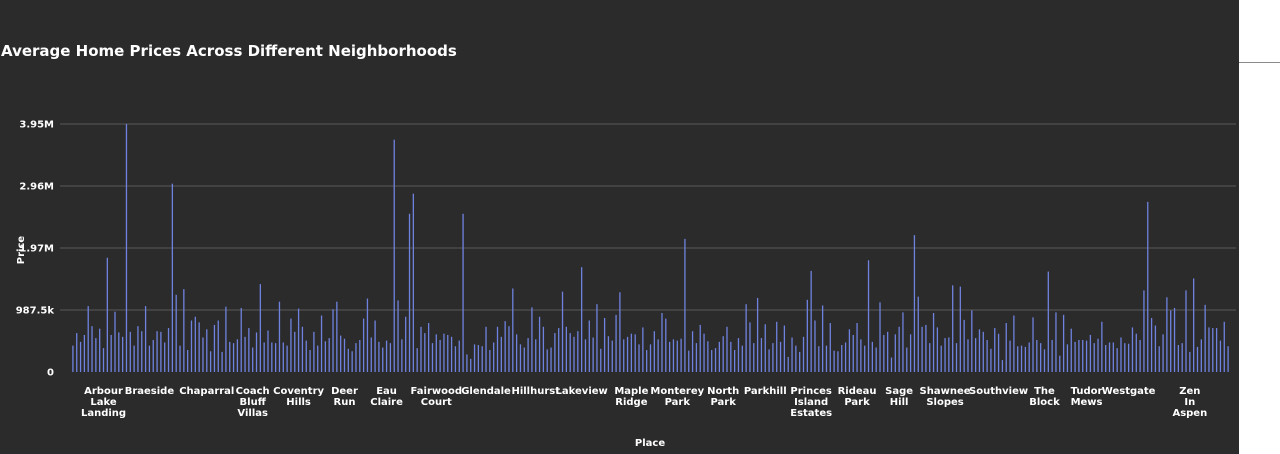  What do you see at coordinates (857, 397) in the screenshot?
I see `x-tick-label: Rideau Park` at bounding box center [857, 397].